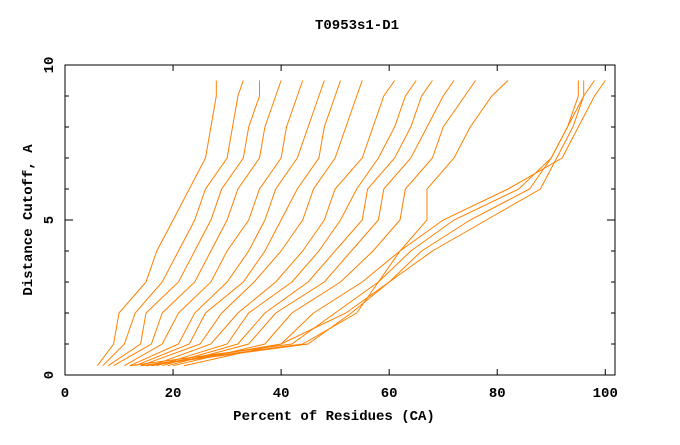  What do you see at coordinates (334, 417) in the screenshot?
I see `x-axis-label: Percent of Residues (CA)` at bounding box center [334, 417].